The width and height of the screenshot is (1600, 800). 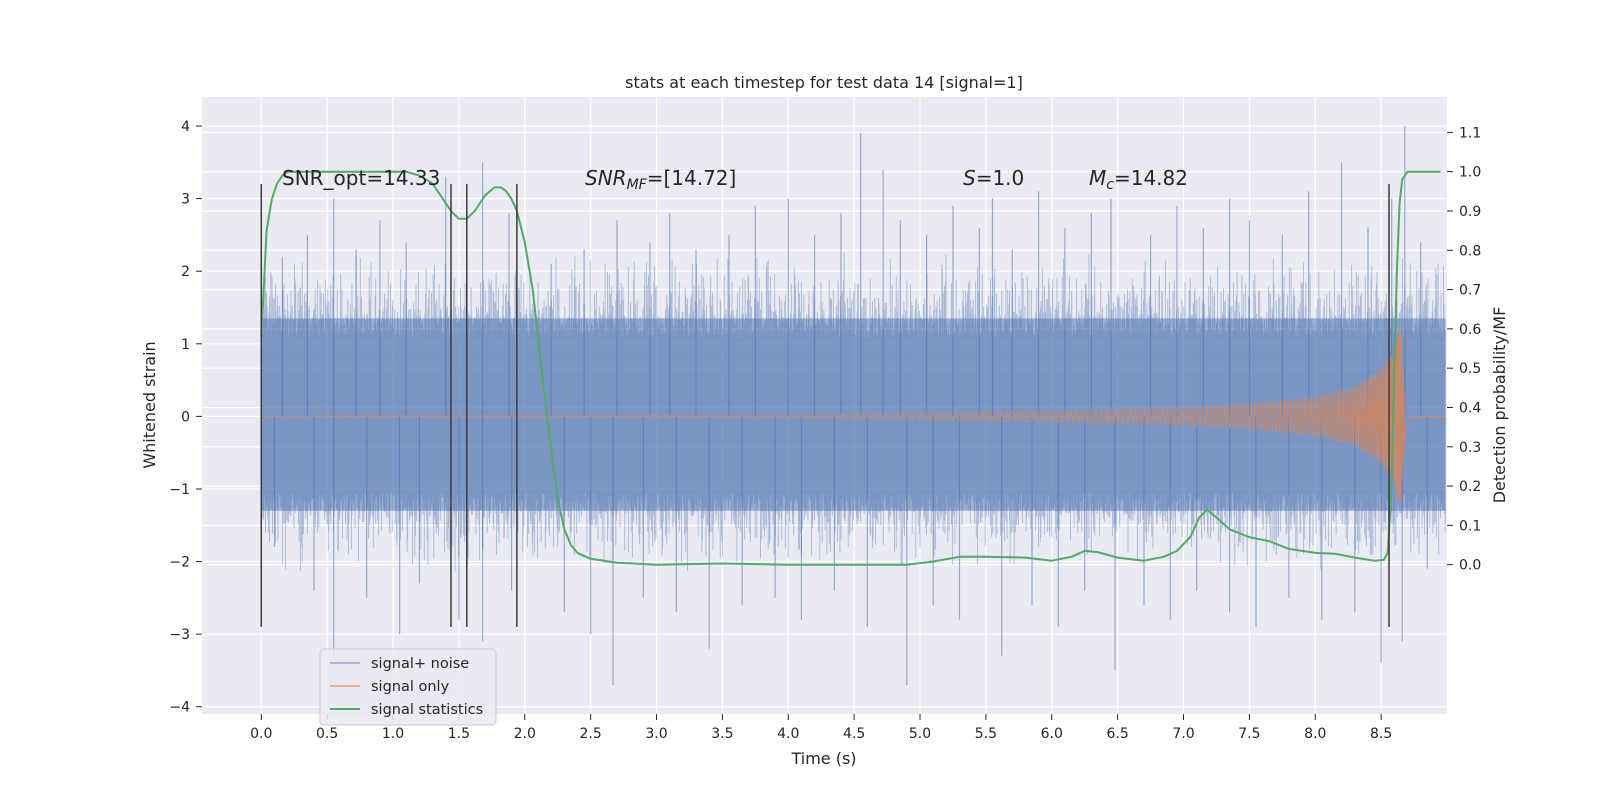 I want to click on annotation-s: S=1.0, so click(x=993, y=178).